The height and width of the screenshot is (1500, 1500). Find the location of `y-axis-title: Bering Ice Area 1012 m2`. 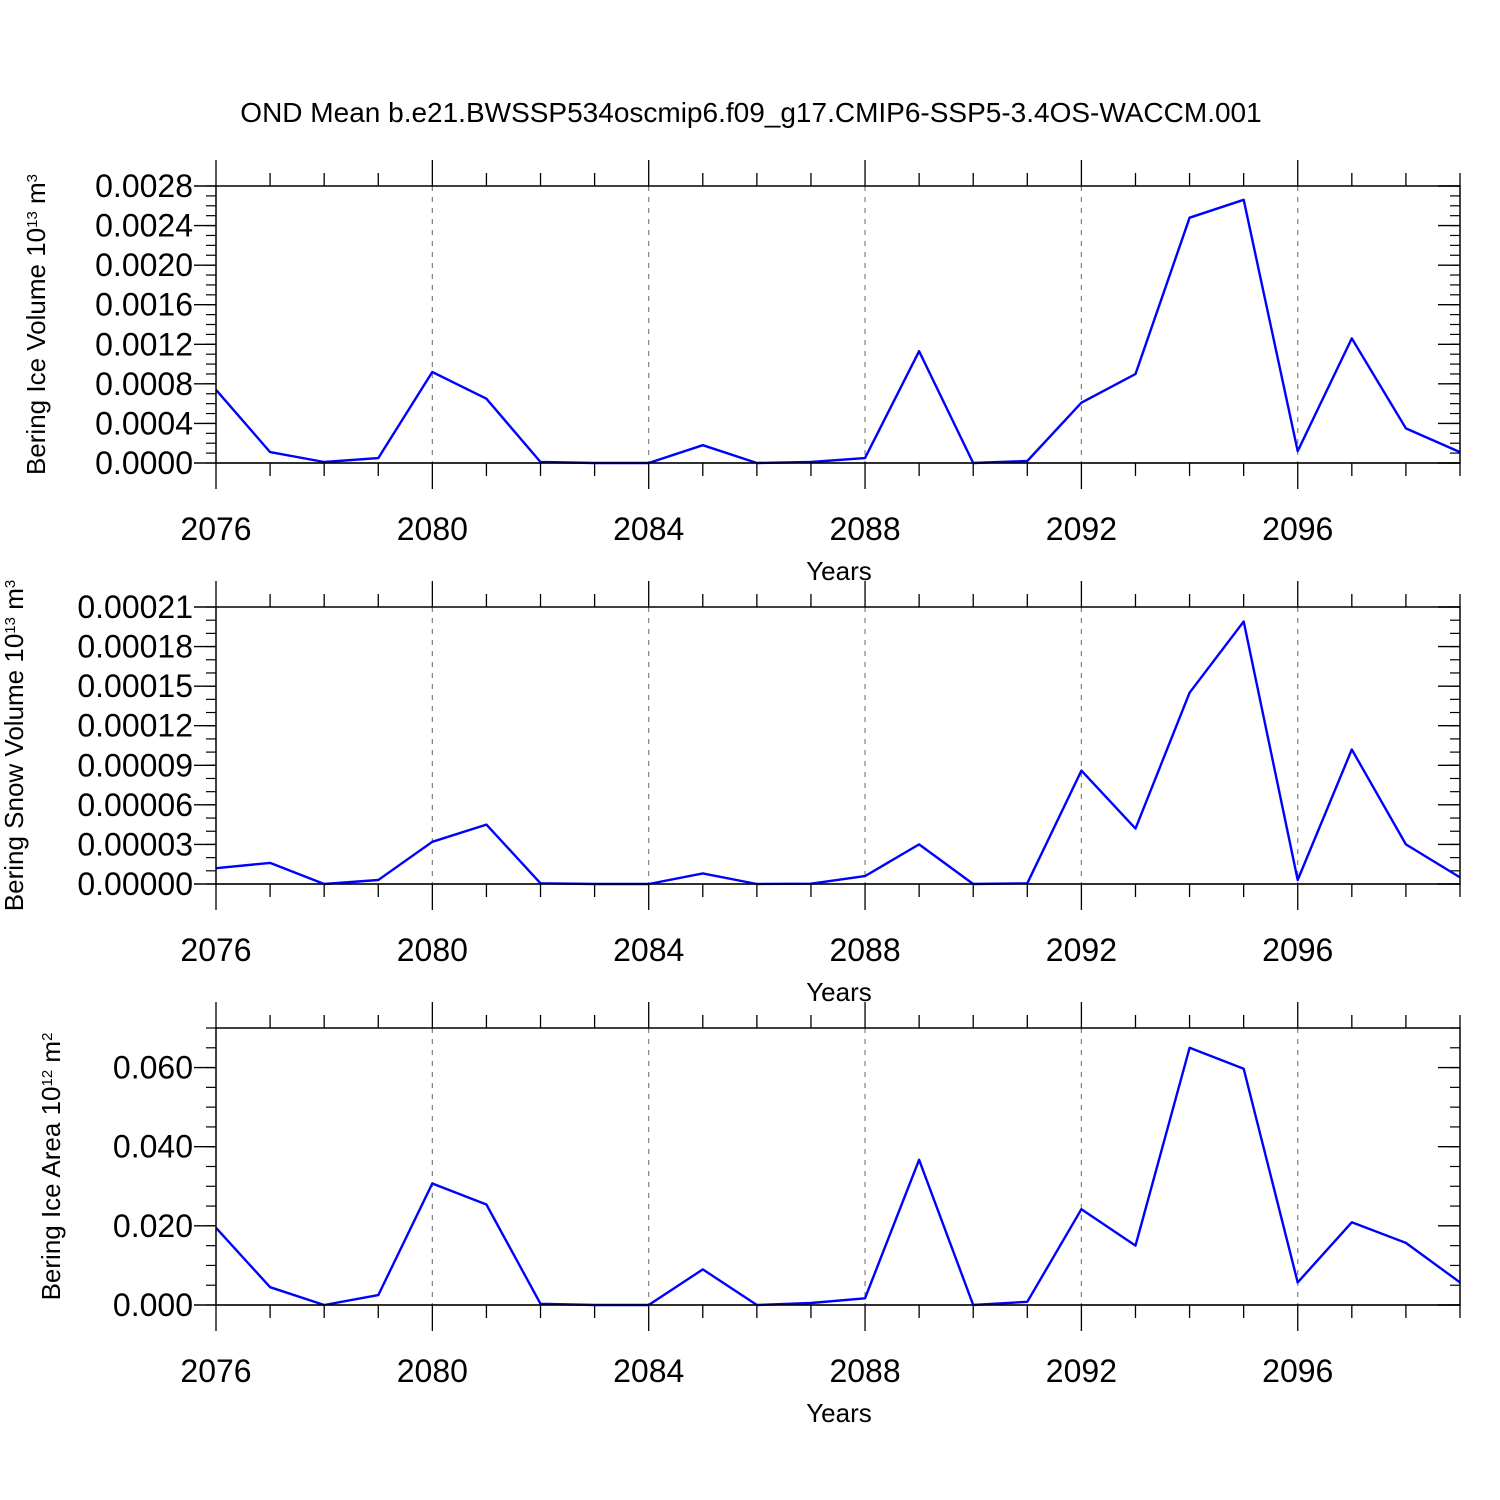

y-axis-title: Bering Ice Area 1012 m2 is located at coordinates (51, 1167).